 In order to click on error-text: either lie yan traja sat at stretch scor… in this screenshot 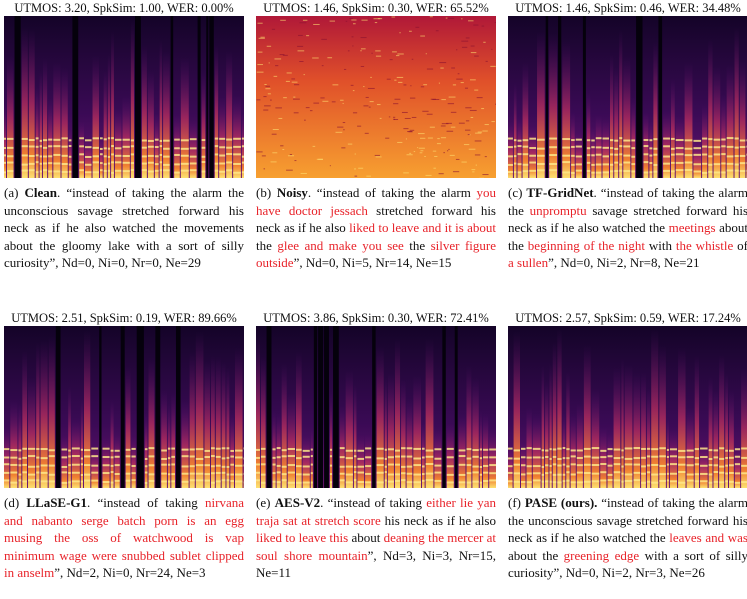, I will do `click(376, 511)`.